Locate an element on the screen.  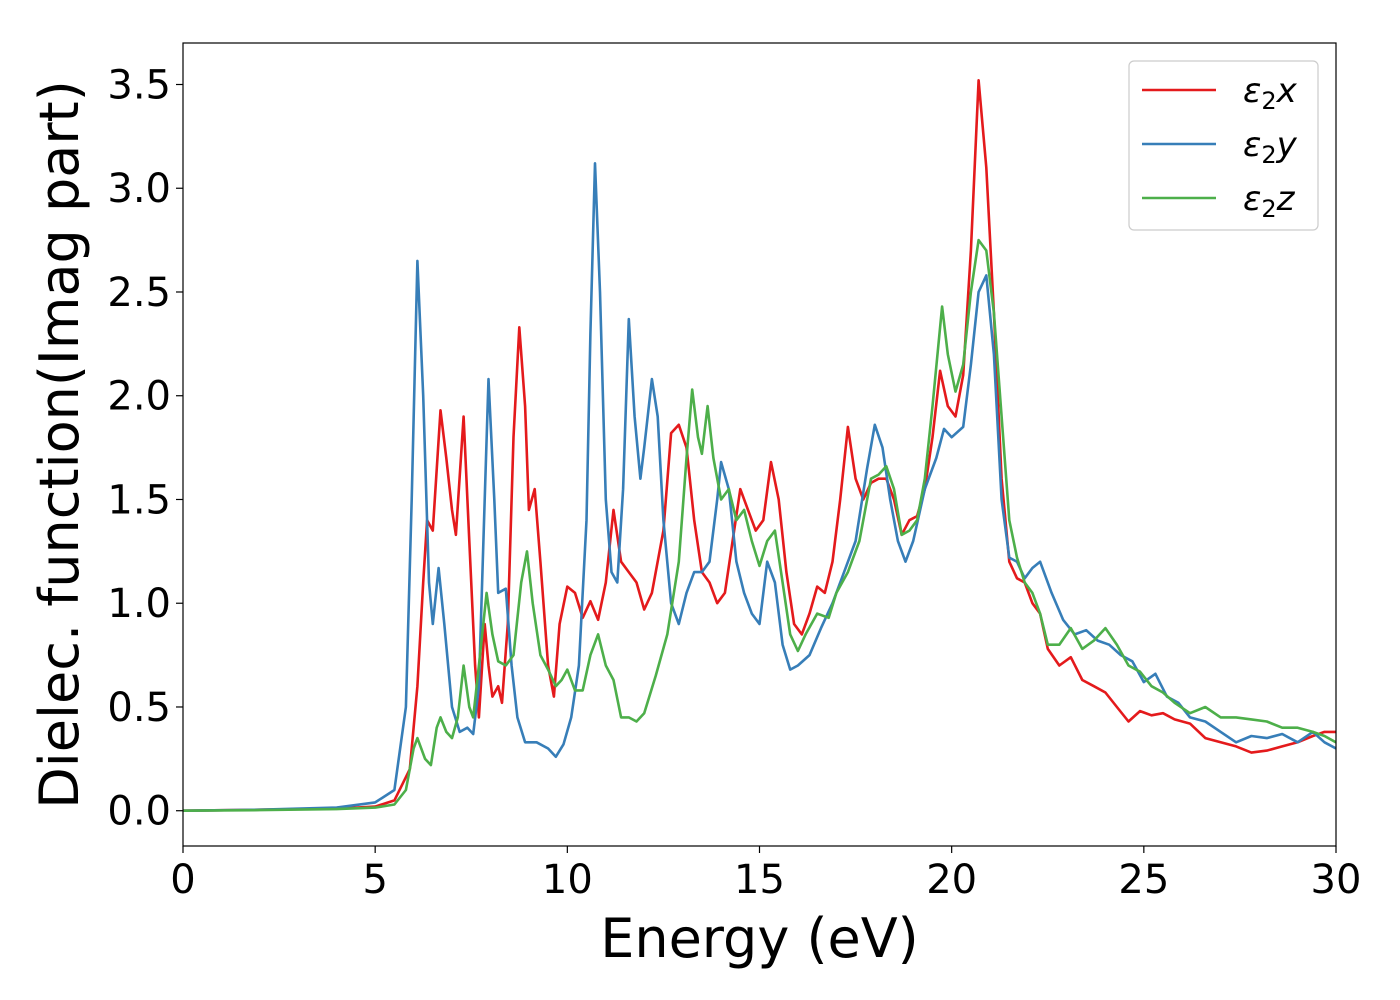
y-tick-label: 3.0 is located at coordinates (139, 189).